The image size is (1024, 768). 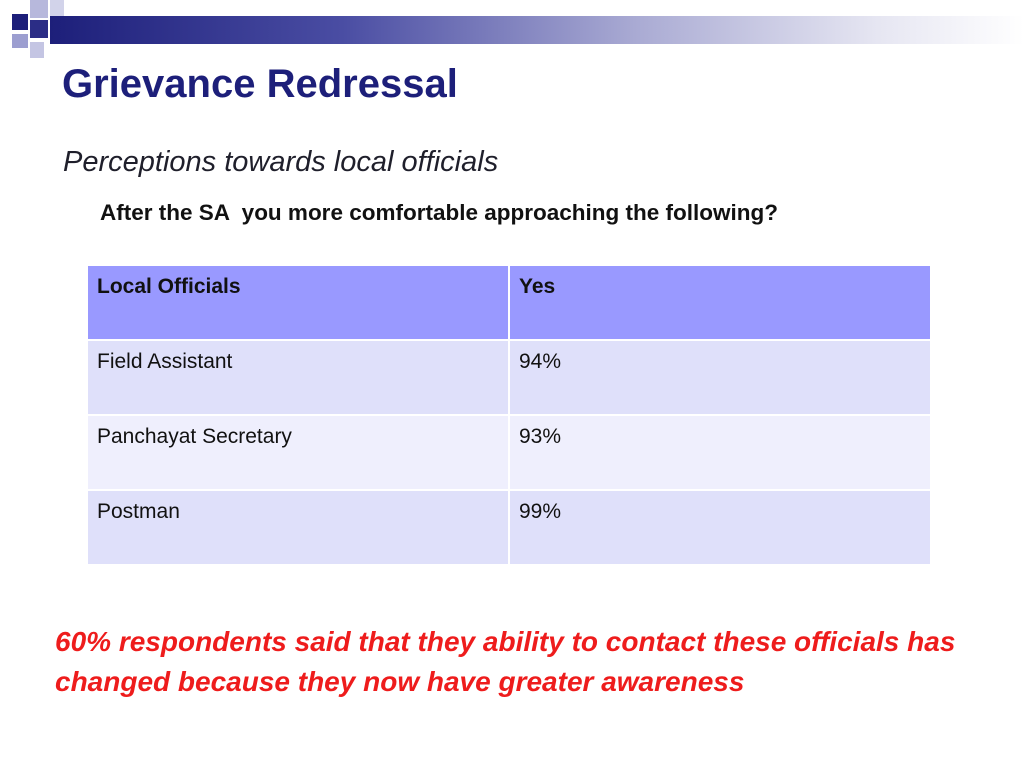 What do you see at coordinates (298, 302) in the screenshot?
I see `header-local-officials: Local Officials` at bounding box center [298, 302].